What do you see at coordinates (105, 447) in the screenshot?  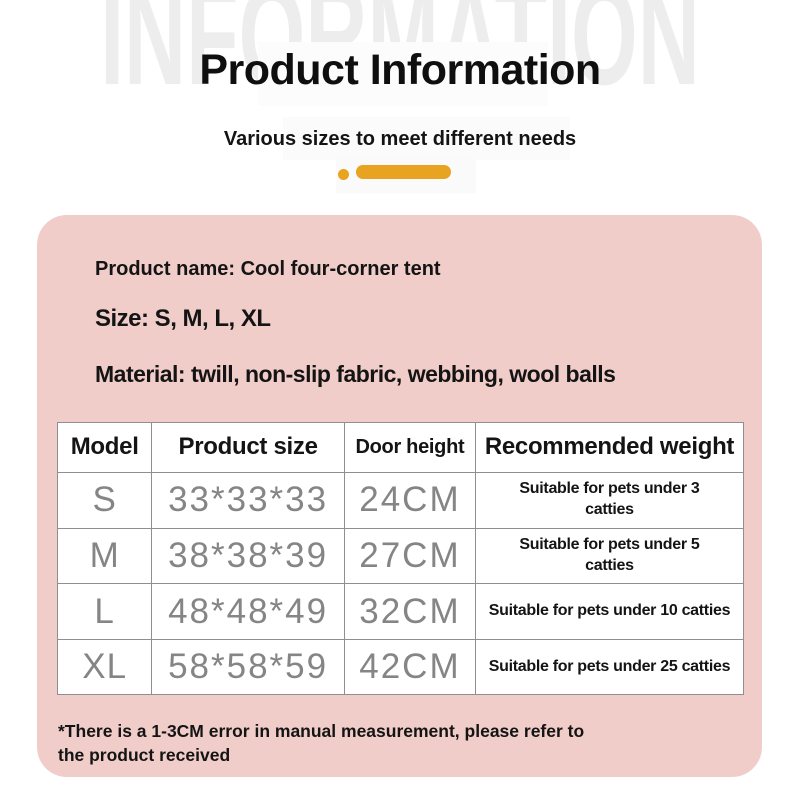 I see `table-header-model: Model` at bounding box center [105, 447].